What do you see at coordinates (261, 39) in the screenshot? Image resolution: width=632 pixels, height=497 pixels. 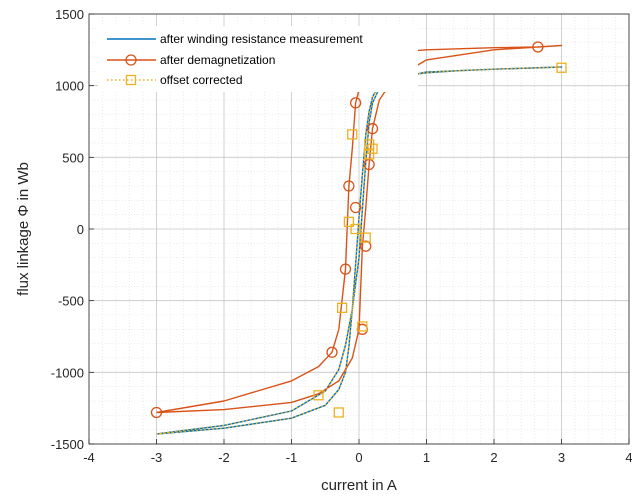 I see `legend-label-winding: after winding resistance measurement` at bounding box center [261, 39].